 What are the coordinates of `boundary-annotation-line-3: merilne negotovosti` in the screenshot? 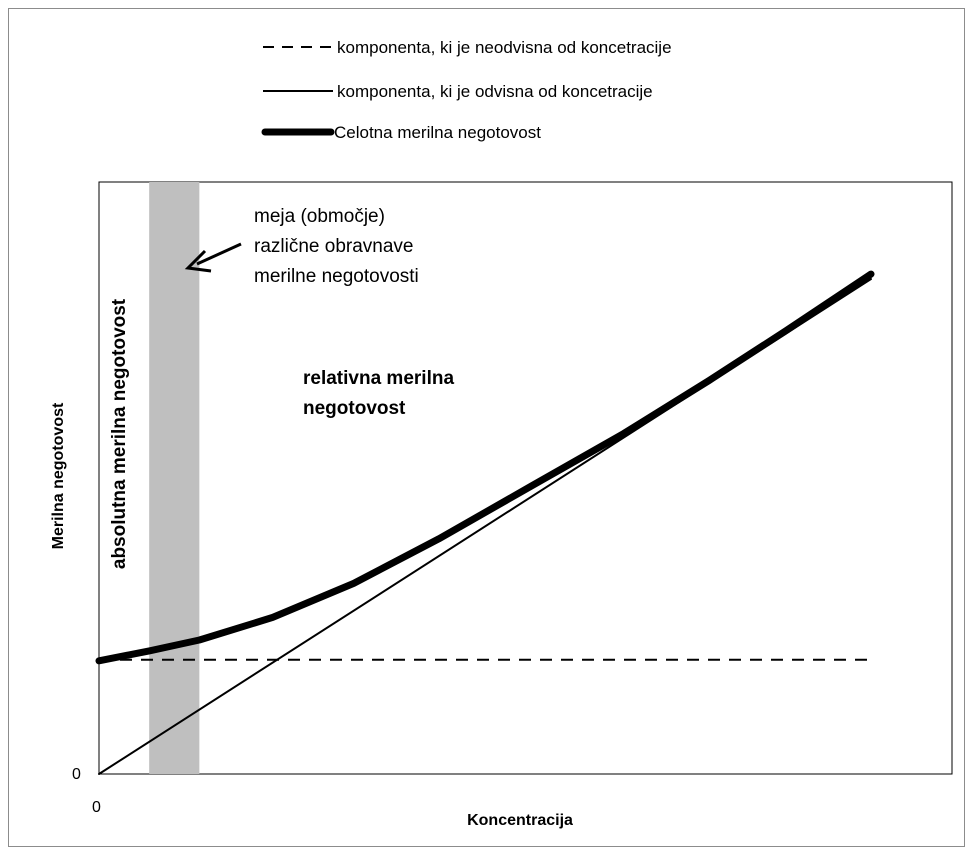 It's located at (336, 276).